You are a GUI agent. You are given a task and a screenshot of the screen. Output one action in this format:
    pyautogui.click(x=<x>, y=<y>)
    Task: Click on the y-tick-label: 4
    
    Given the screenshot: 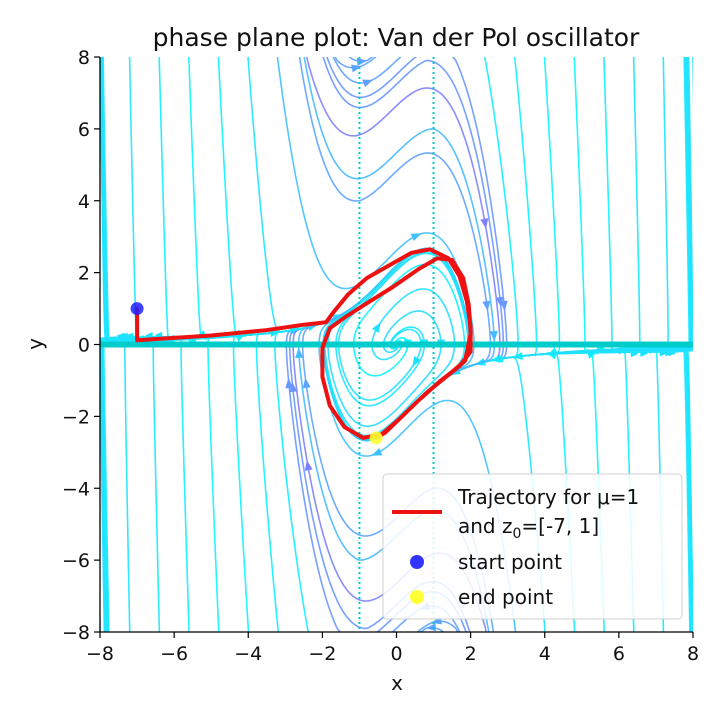 What is the action you would take?
    pyautogui.click(x=84, y=202)
    